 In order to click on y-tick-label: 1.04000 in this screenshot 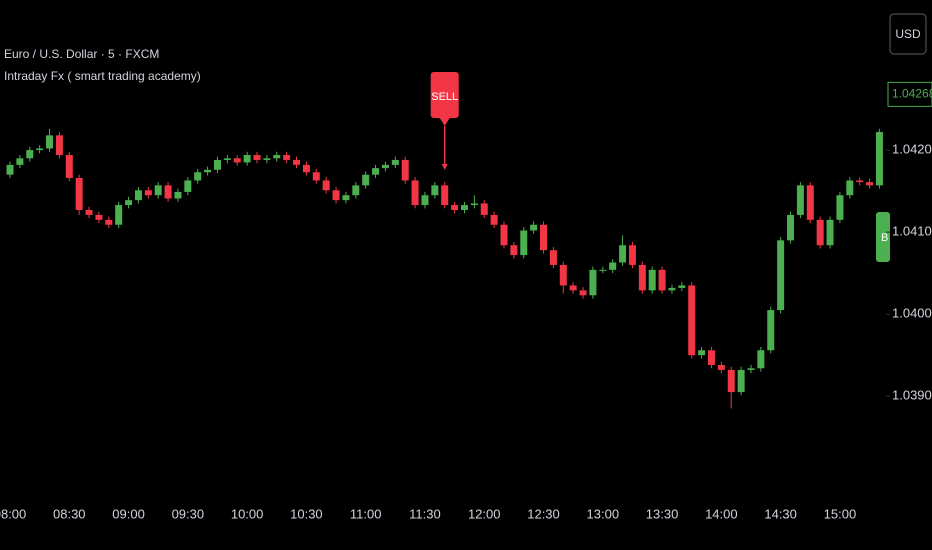, I will do `click(912, 313)`.